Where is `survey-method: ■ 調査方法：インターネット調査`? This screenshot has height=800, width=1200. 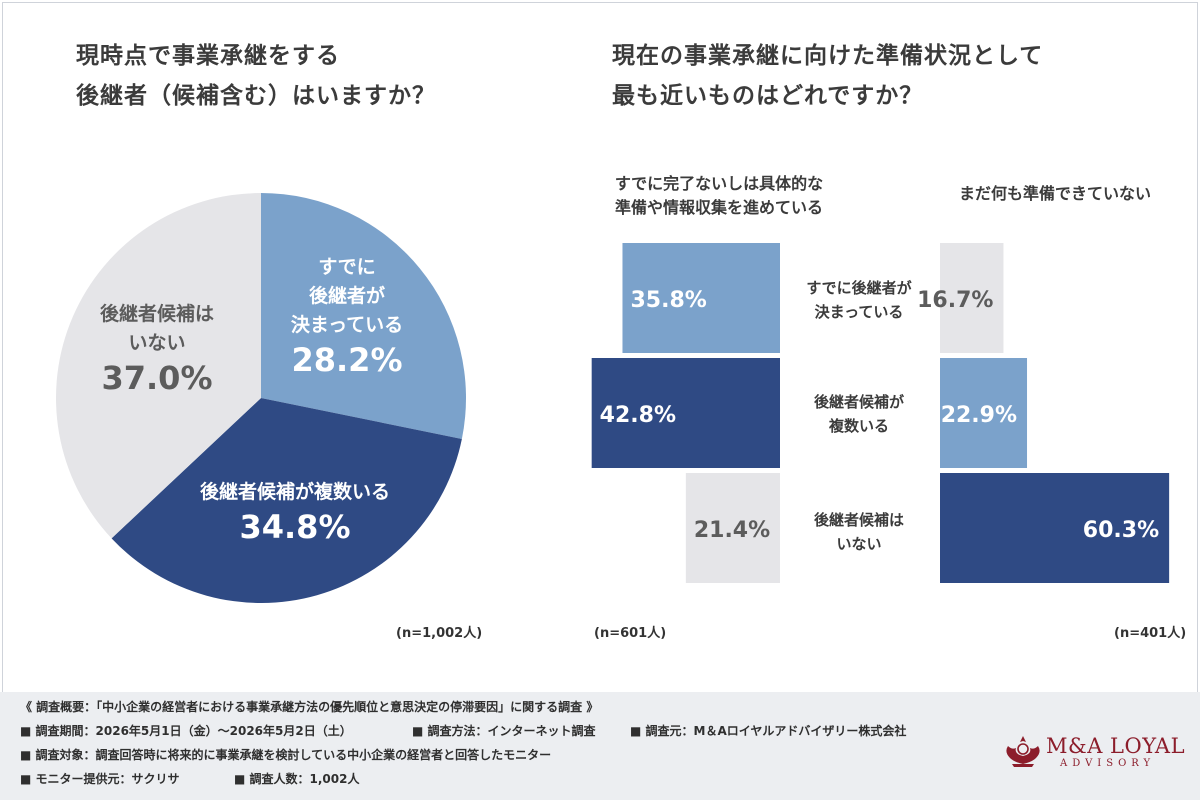 survey-method: ■ 調査方法：インターネット調査 is located at coordinates (504, 731).